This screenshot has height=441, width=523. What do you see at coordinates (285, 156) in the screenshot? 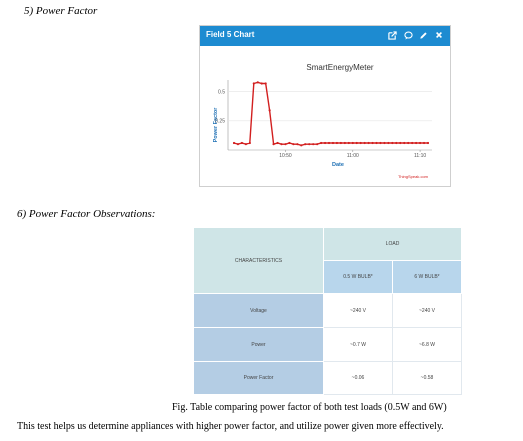
I see `x-tick-label: 10:50` at bounding box center [285, 156].